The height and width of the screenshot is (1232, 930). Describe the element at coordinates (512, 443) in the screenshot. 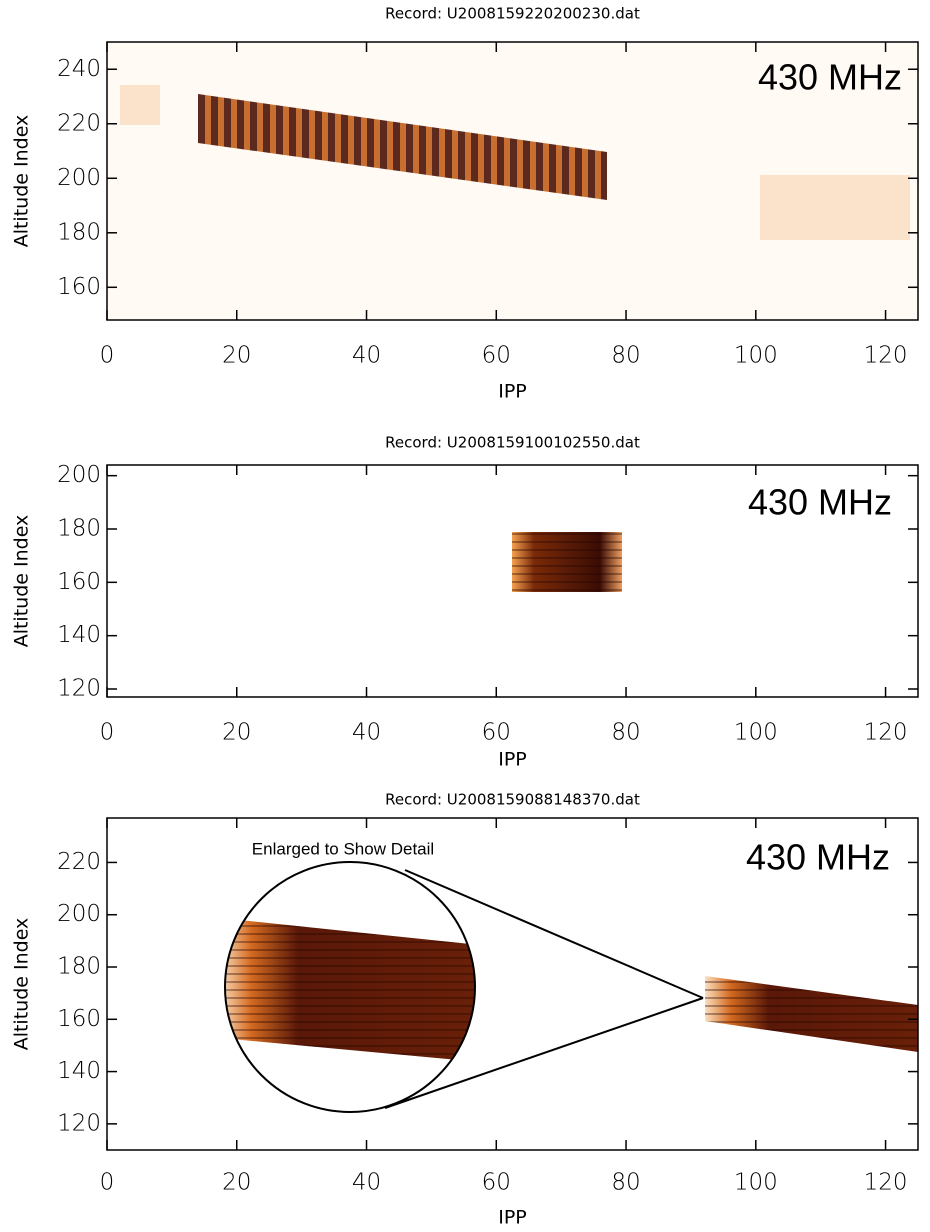

I see `chart-title: Record: U2008159100102550.dat` at that location.